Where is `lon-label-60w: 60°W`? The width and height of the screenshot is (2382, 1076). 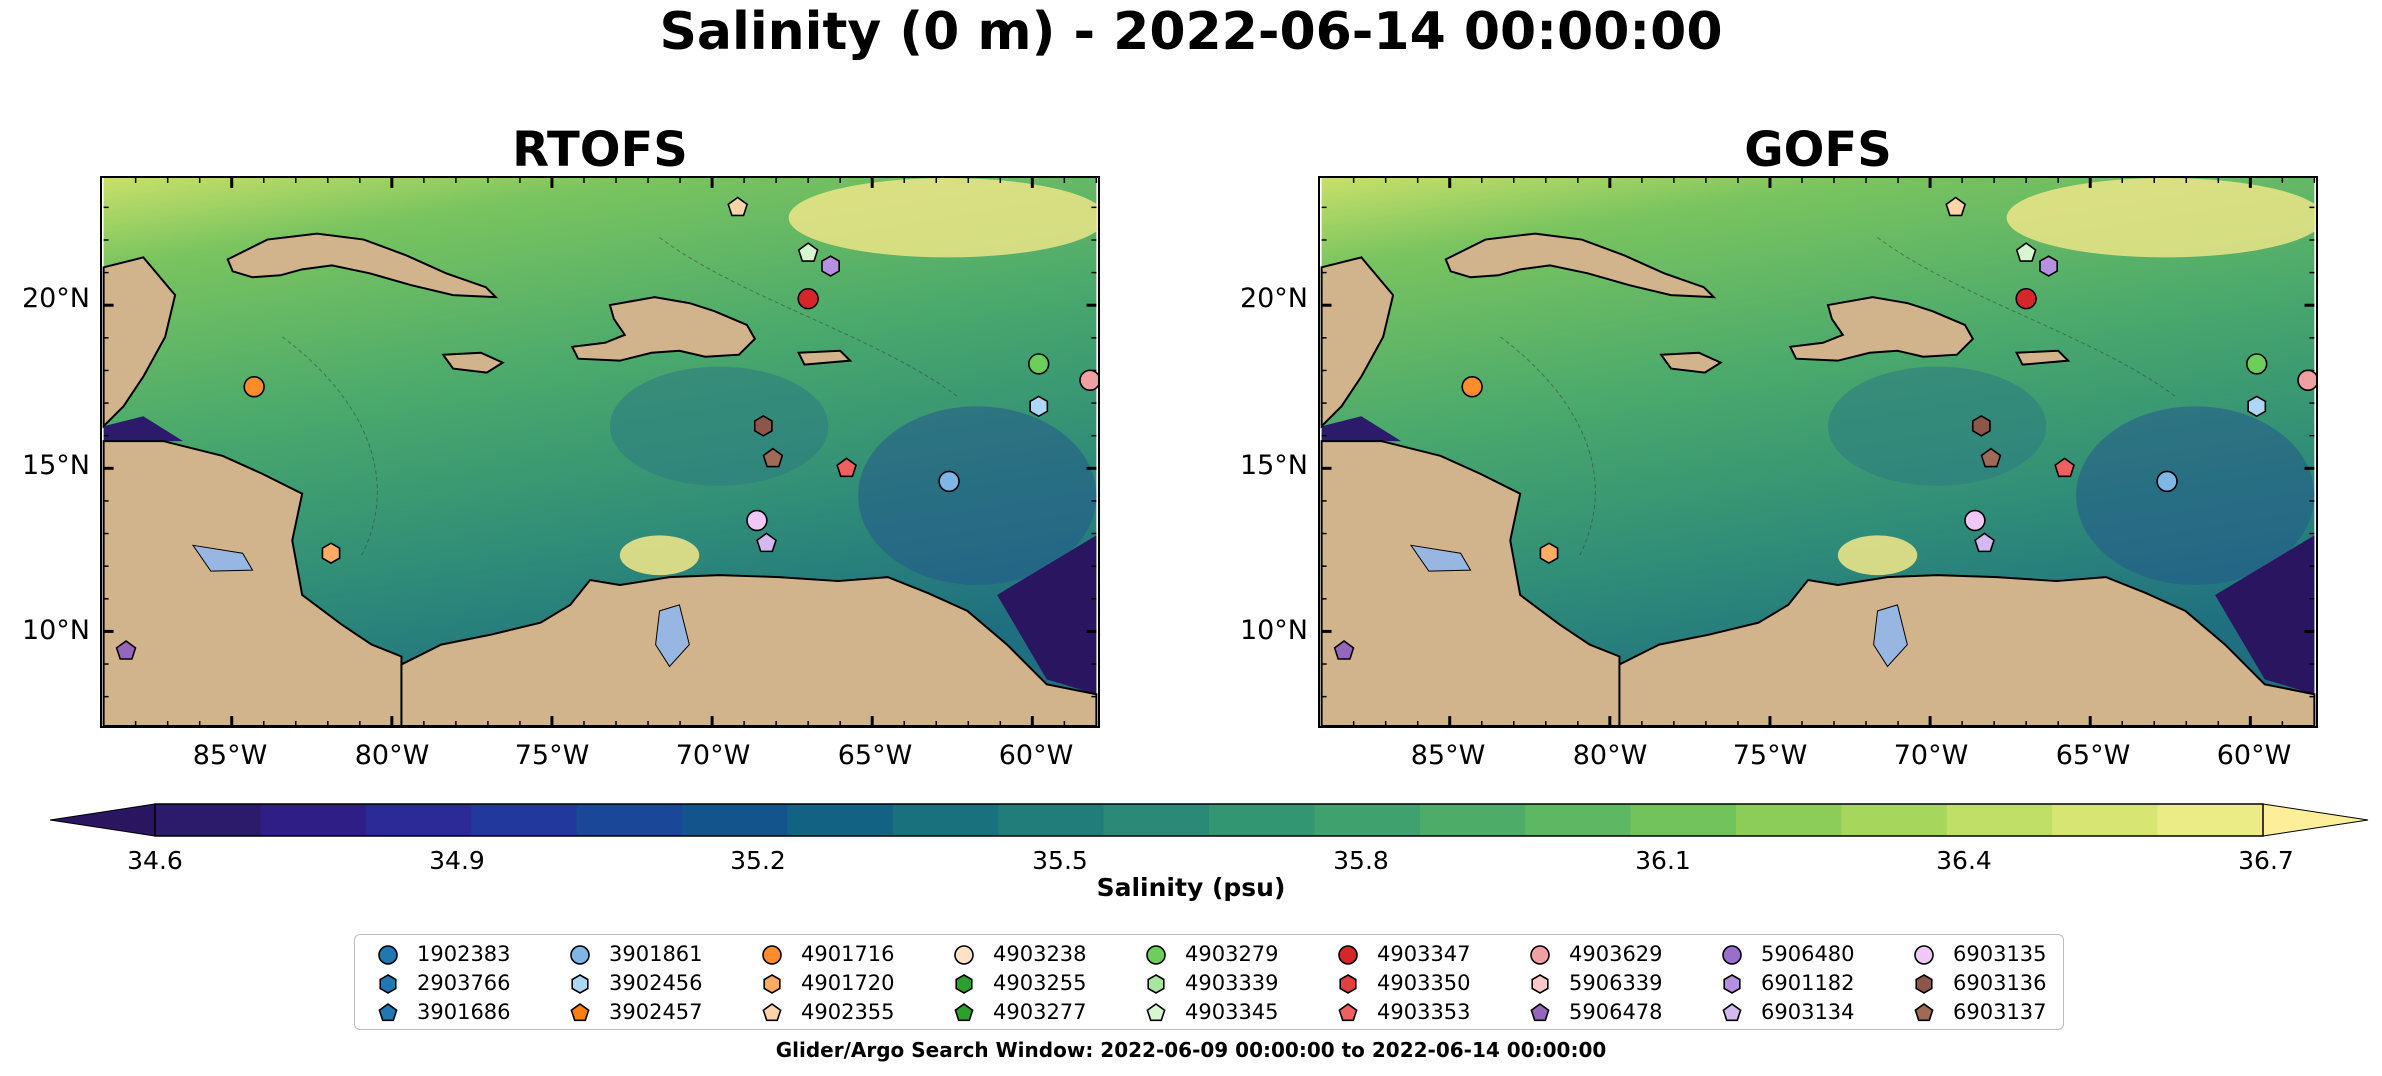 lon-label-60w: 60°W is located at coordinates (1036, 755).